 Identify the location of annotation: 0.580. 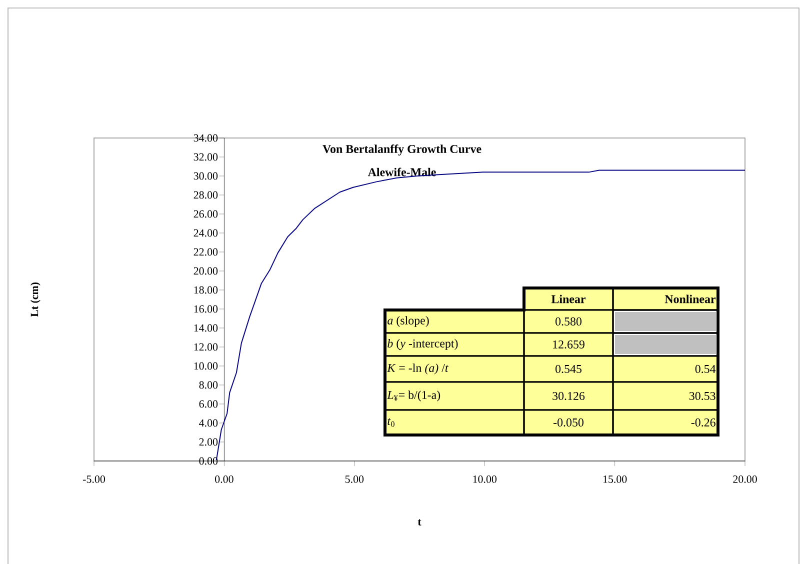
(569, 321).